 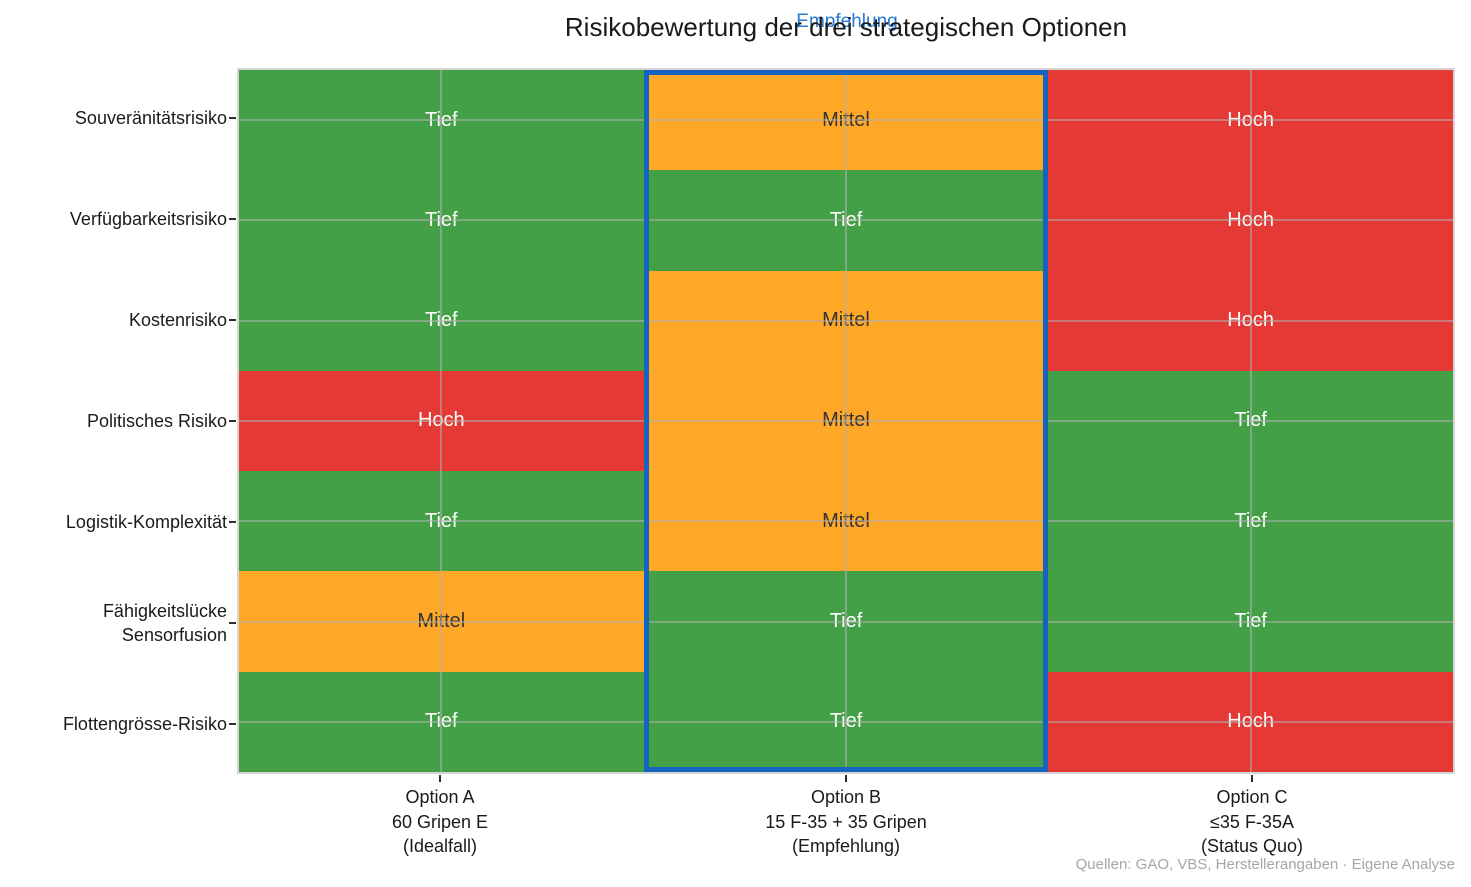 What do you see at coordinates (150, 118) in the screenshot?
I see `row-label: Souveränitätsrisiko` at bounding box center [150, 118].